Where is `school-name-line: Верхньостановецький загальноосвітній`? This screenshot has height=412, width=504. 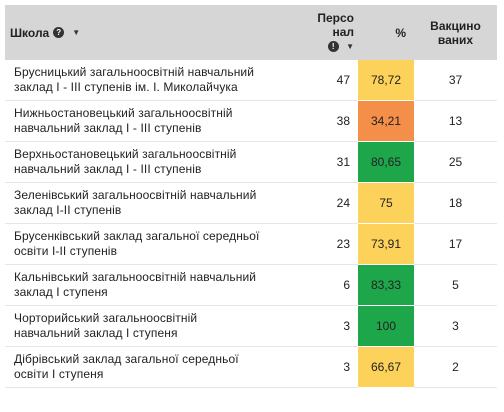 school-name-line: Верхньостановецький загальноосвітній is located at coordinates (125, 154).